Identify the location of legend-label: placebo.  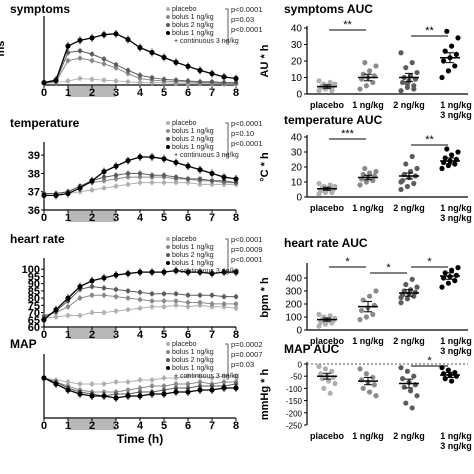
(184, 123).